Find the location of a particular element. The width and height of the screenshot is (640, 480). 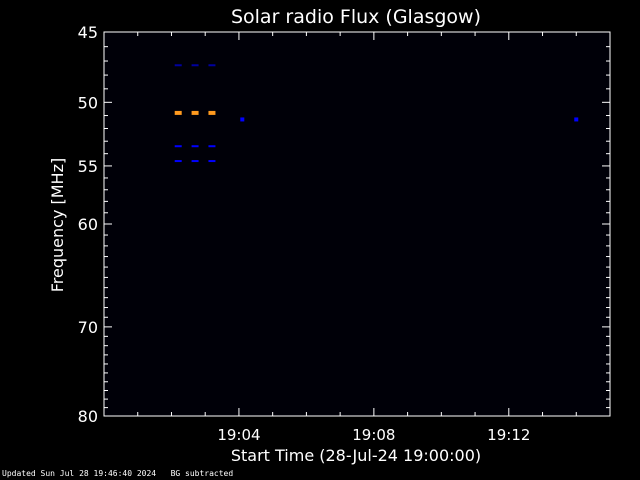

y-tick-label: 45 is located at coordinates (88, 32).